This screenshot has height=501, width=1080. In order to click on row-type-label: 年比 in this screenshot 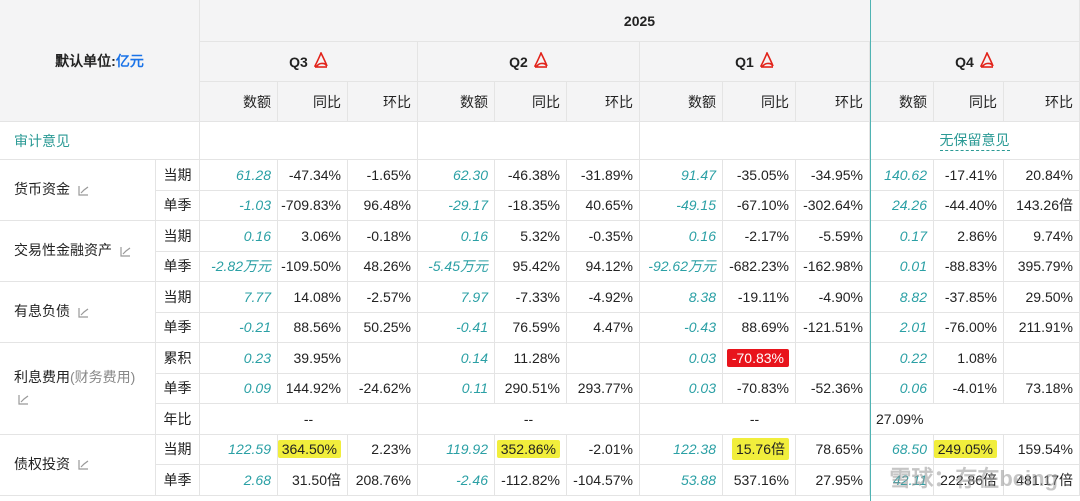, I will do `click(178, 419)`.